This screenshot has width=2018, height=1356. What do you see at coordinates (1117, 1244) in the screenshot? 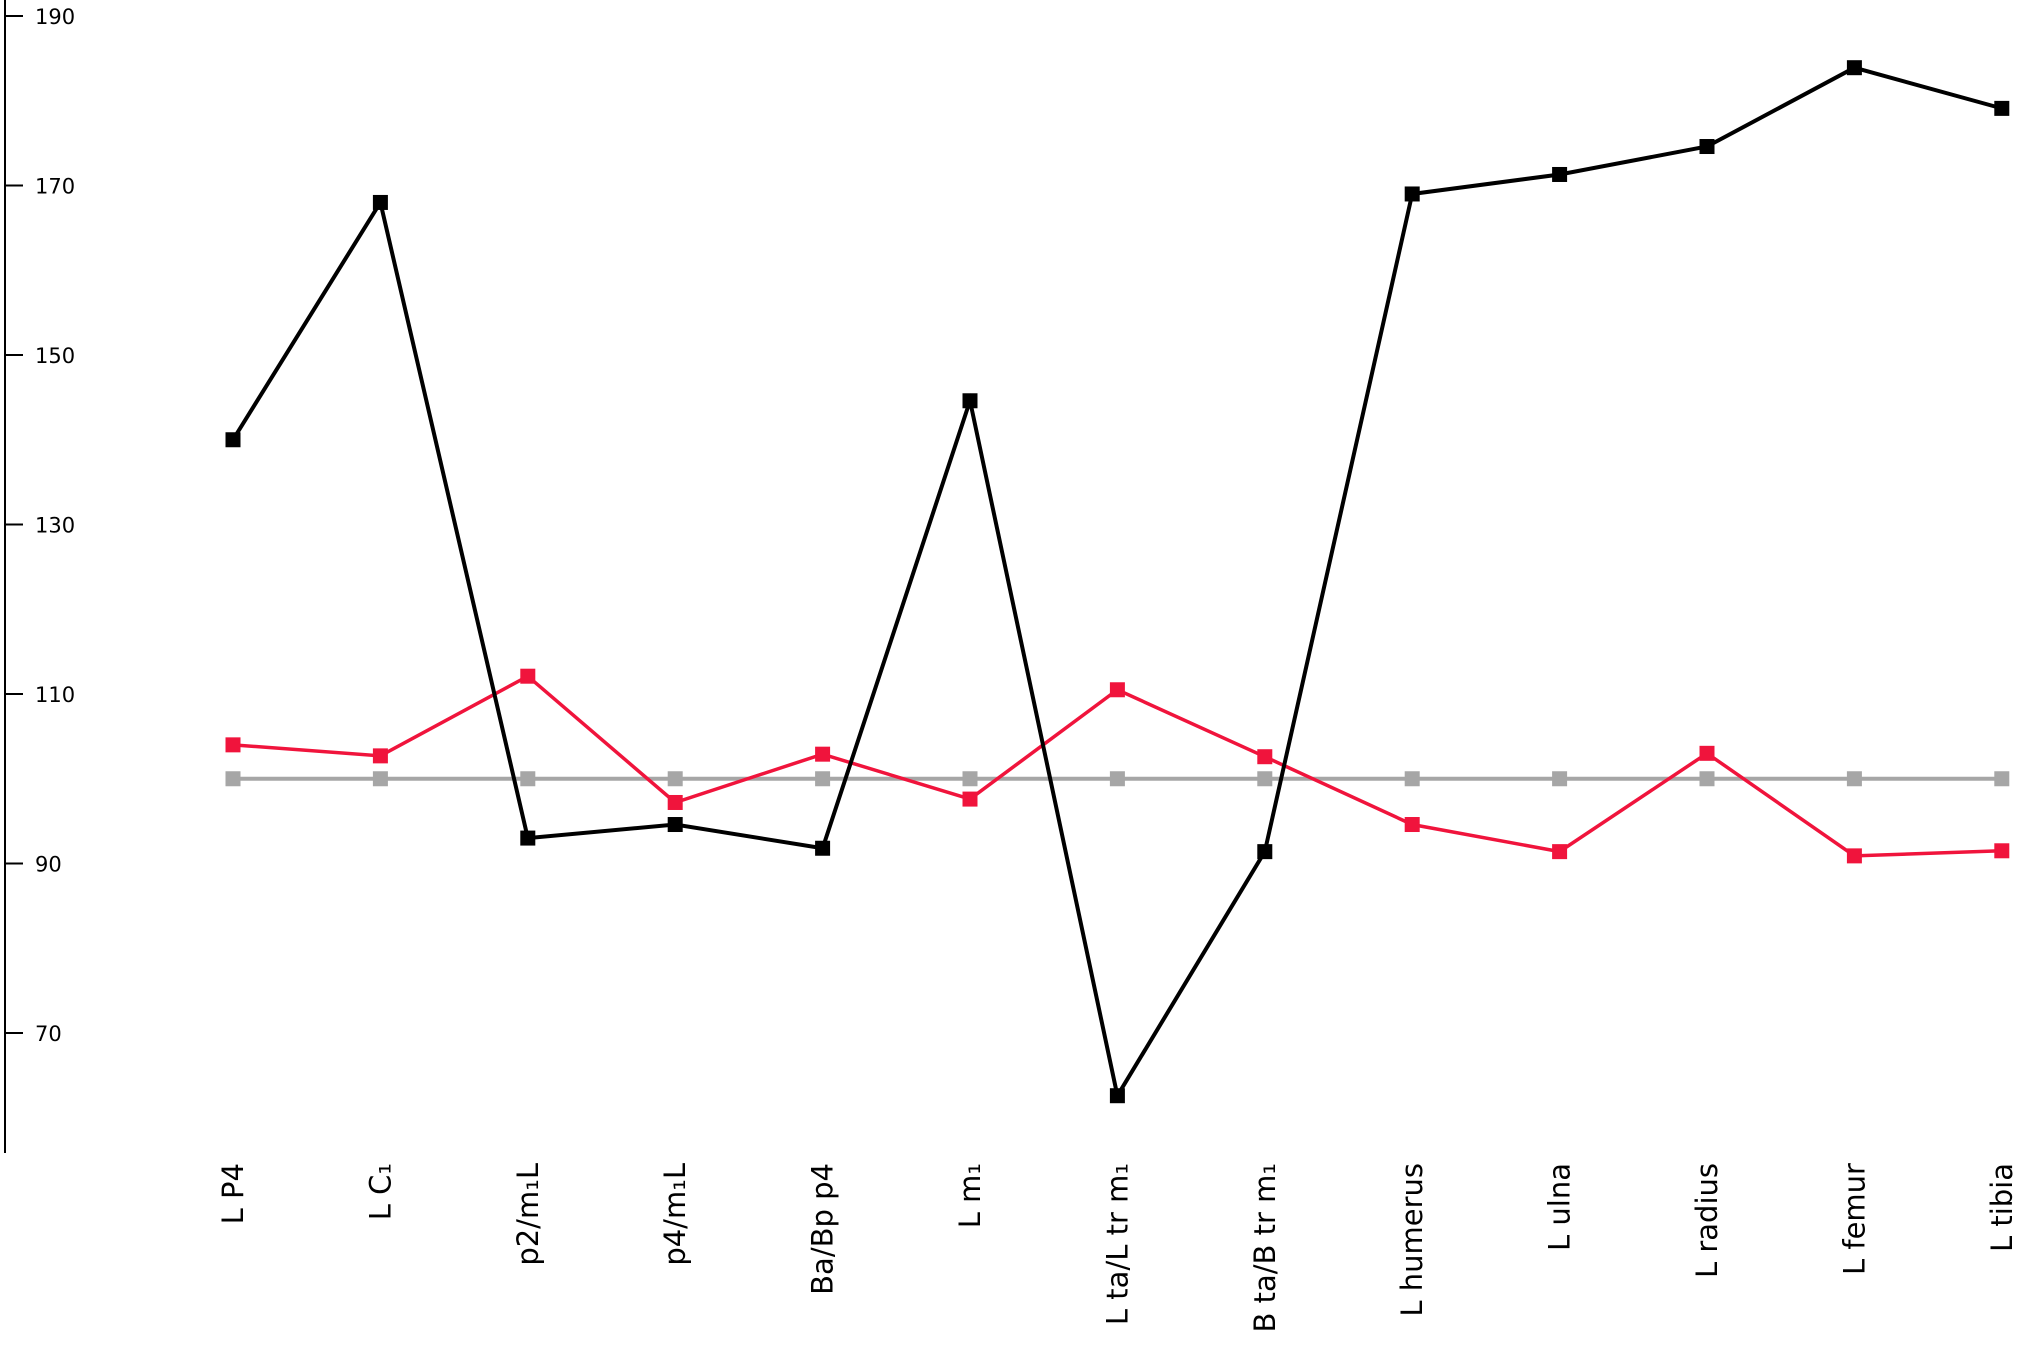
I see `x-category-label: L ta/L tr m₁` at bounding box center [1117, 1244].